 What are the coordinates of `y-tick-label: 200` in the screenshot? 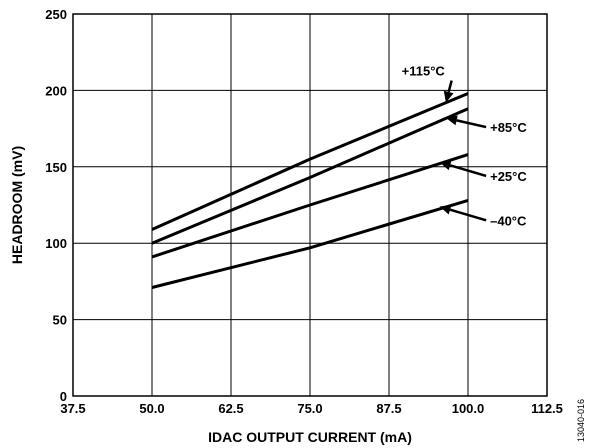 It's located at (56, 90).